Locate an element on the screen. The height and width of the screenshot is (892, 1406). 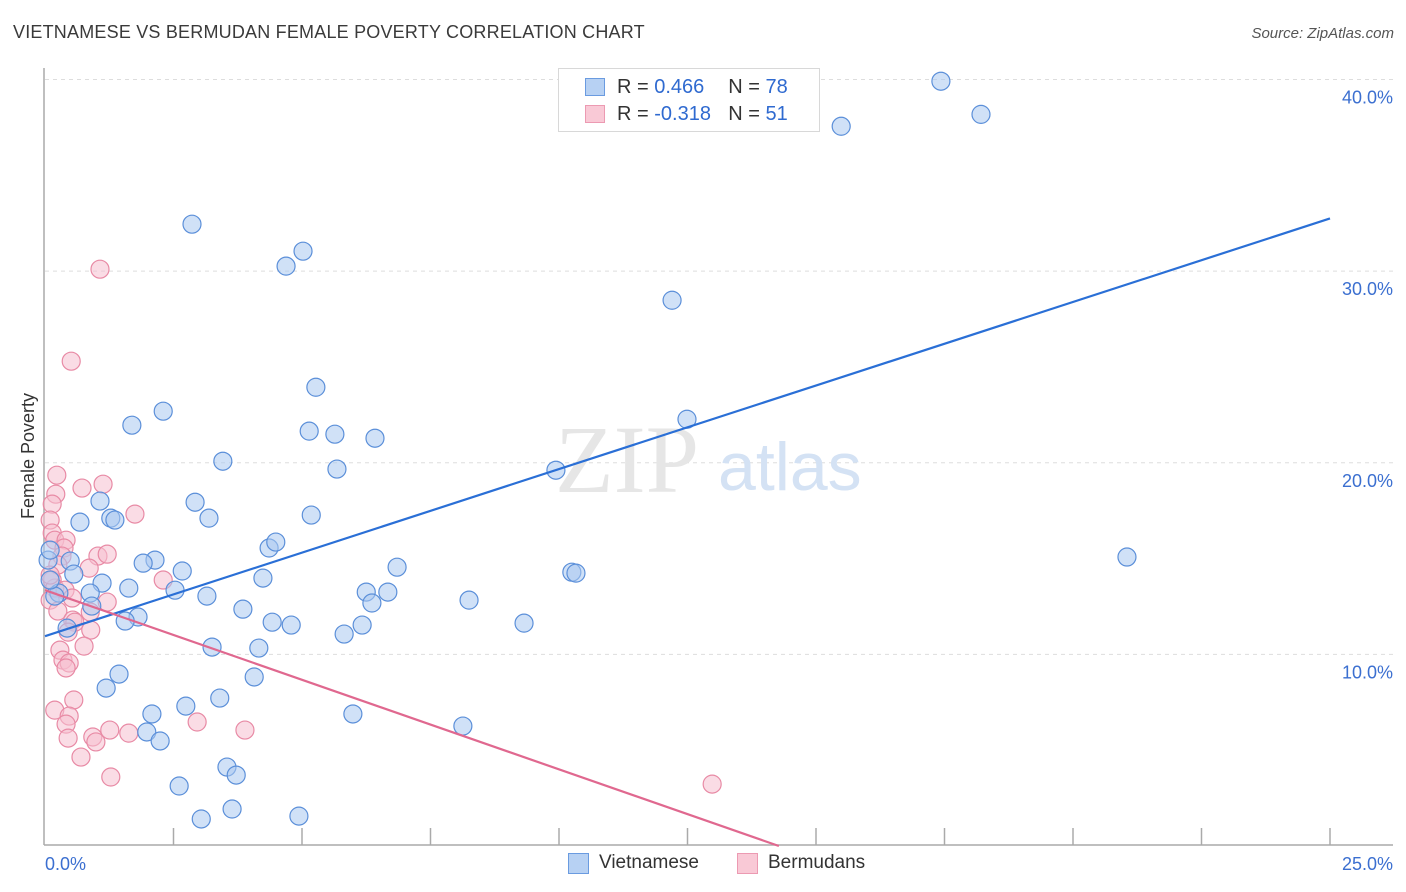
r-value: 0.466 is located at coordinates (679, 86).